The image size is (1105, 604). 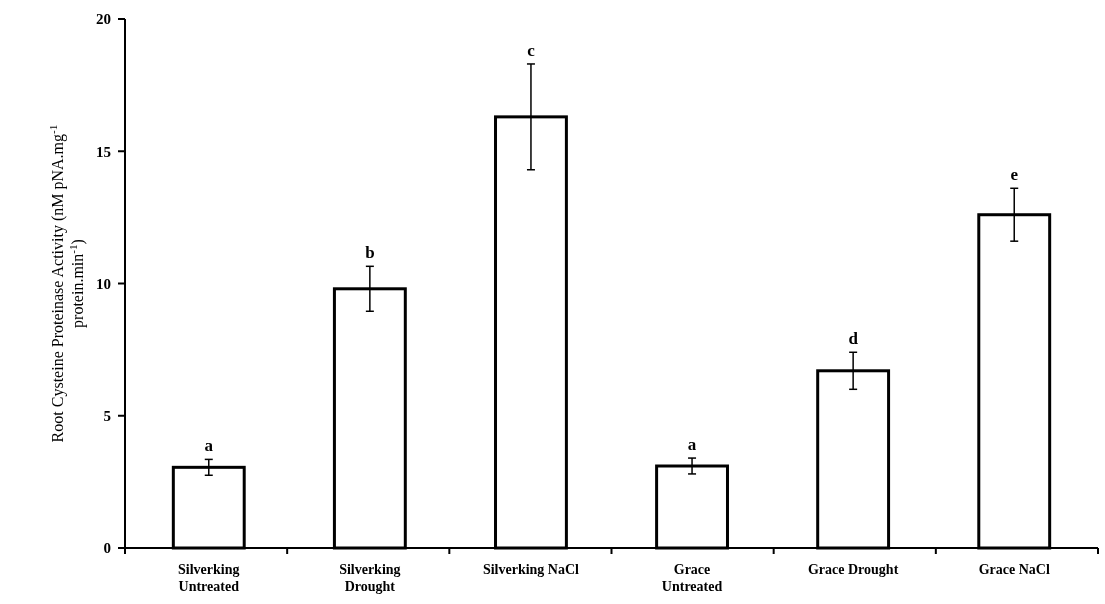 I want to click on y-tick-label: 10, so click(x=103, y=283).